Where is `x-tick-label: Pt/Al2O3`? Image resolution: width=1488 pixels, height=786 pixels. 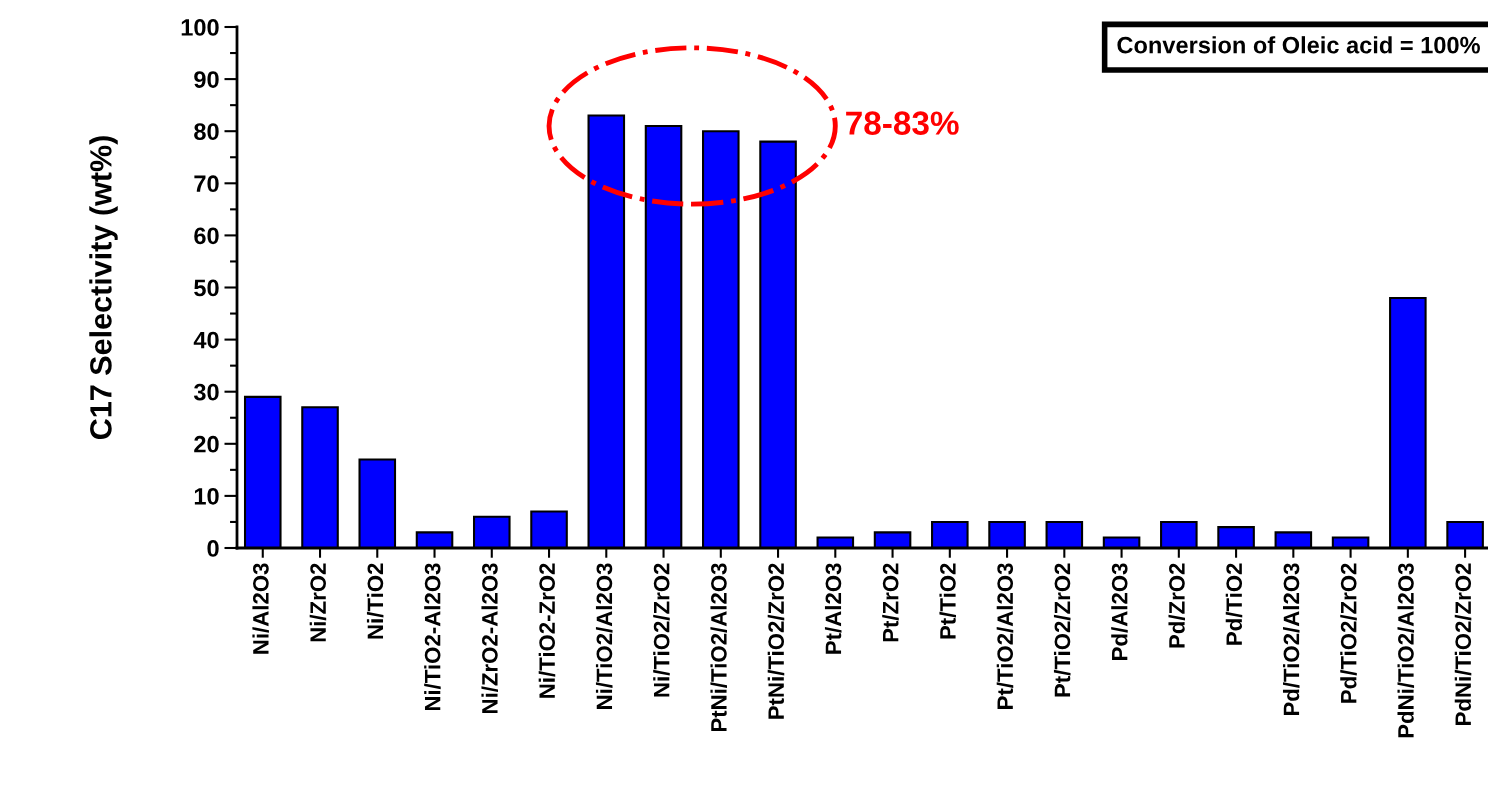
x-tick-label: Pt/Al2O3 is located at coordinates (833, 608).